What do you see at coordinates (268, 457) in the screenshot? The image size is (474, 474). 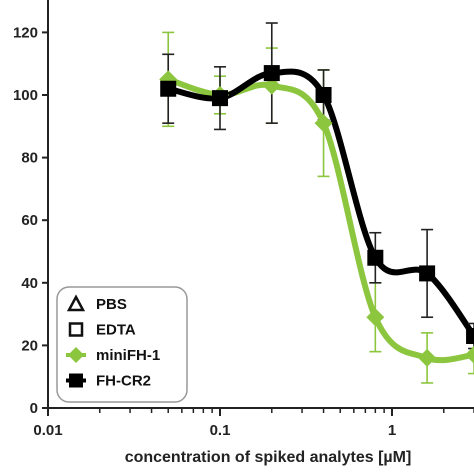 I see `x-axis-title: concentration of spiked analytes [µM]` at bounding box center [268, 457].